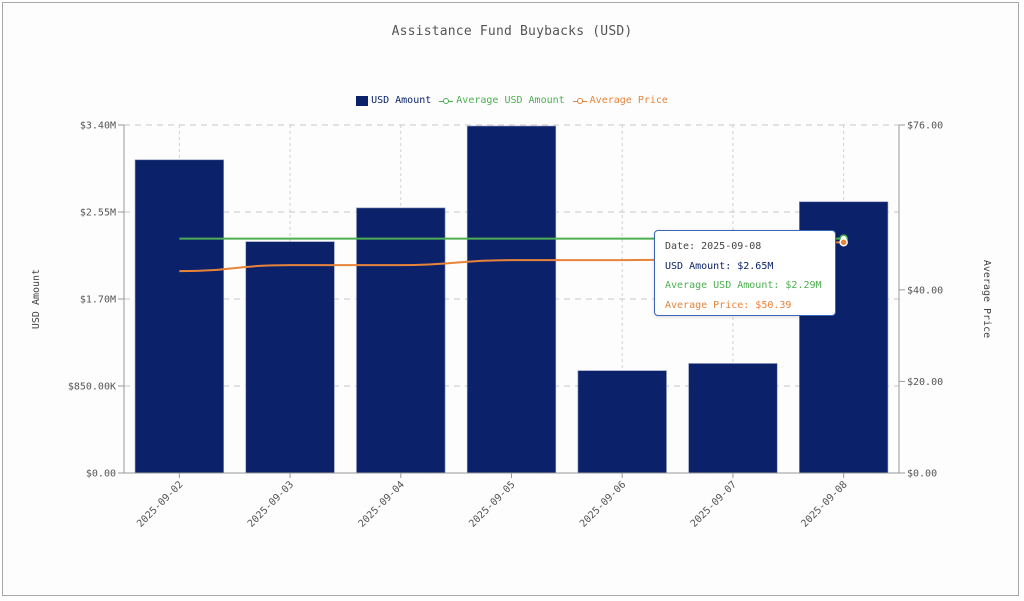 The image size is (1024, 601). What do you see at coordinates (824, 504) in the screenshot?
I see `x-tick-label: 2025-09-08` at bounding box center [824, 504].